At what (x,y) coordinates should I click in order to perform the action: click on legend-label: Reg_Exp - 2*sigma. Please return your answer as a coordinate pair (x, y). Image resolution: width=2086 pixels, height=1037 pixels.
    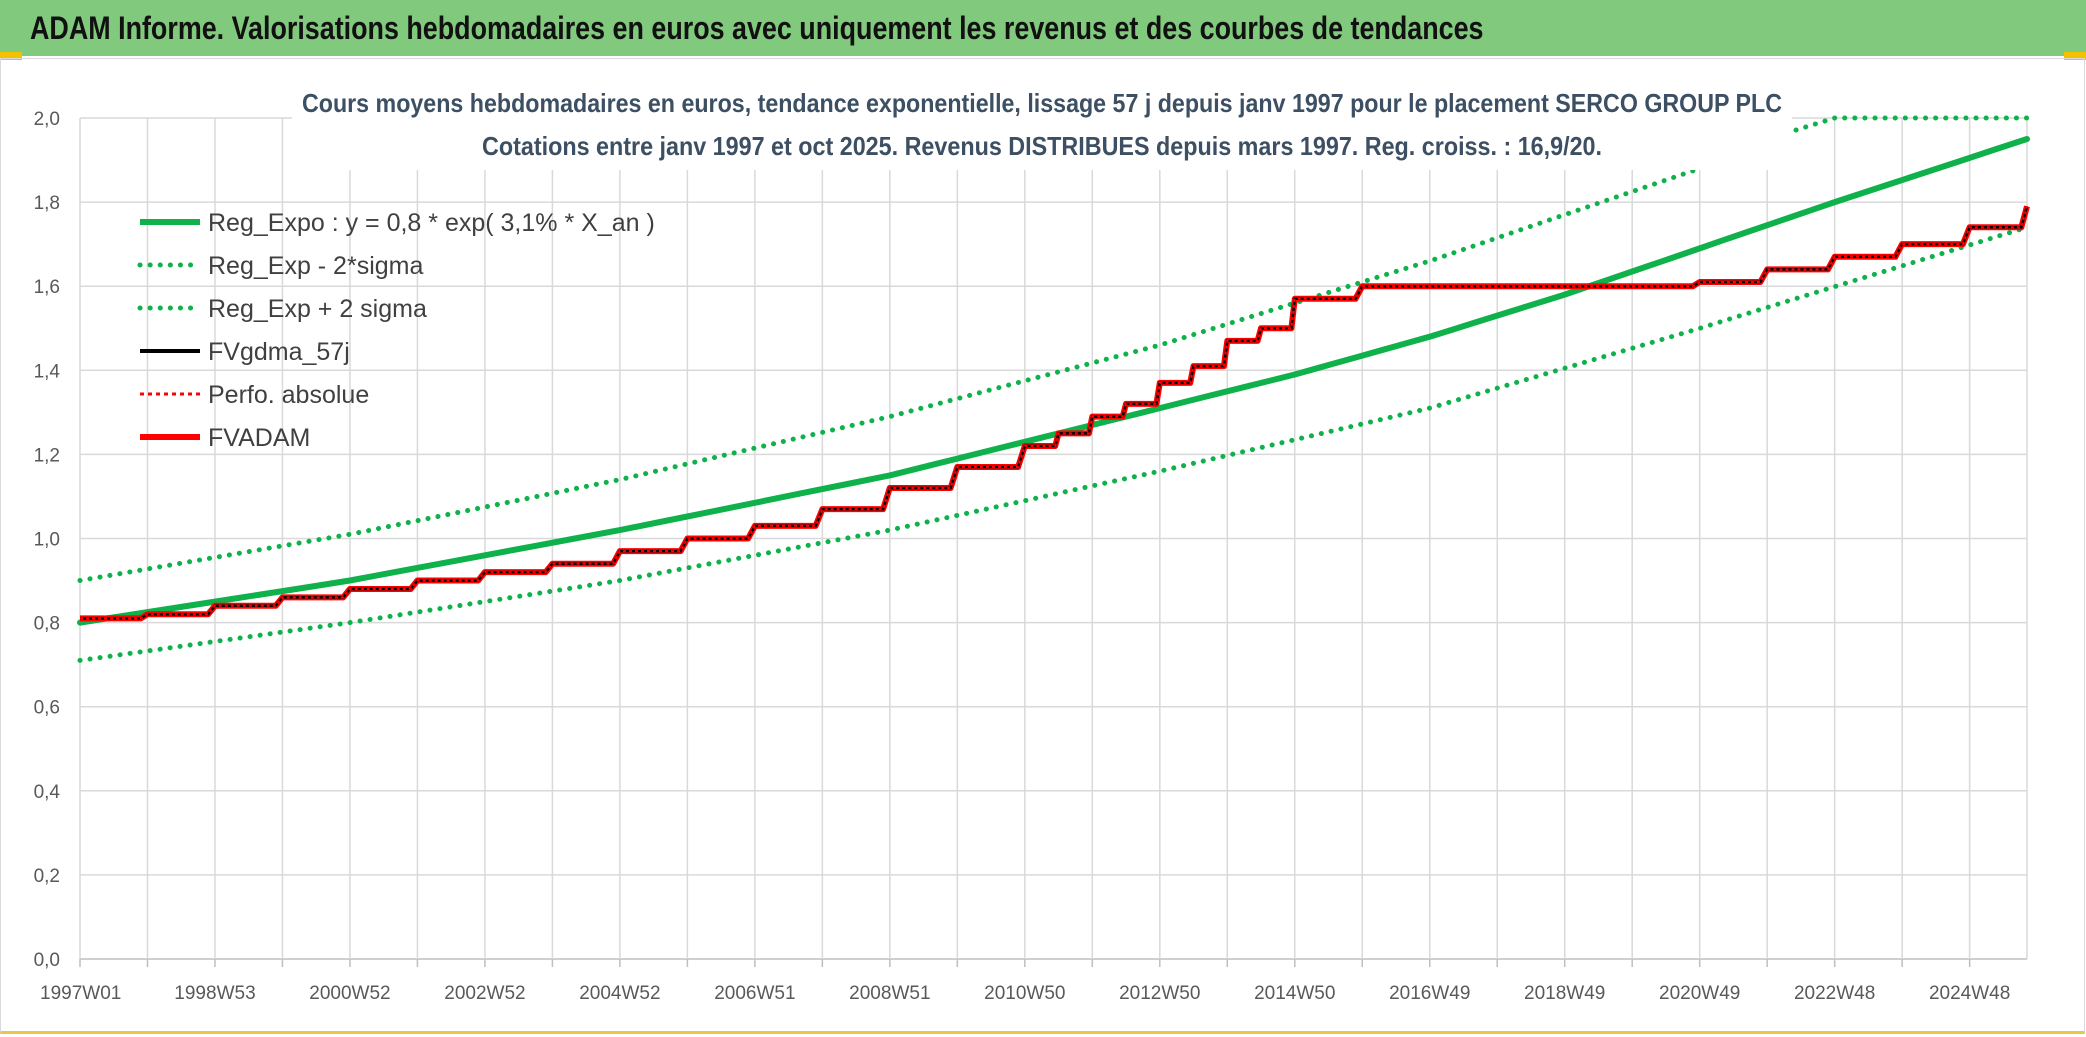
    Looking at the image, I should click on (315, 266).